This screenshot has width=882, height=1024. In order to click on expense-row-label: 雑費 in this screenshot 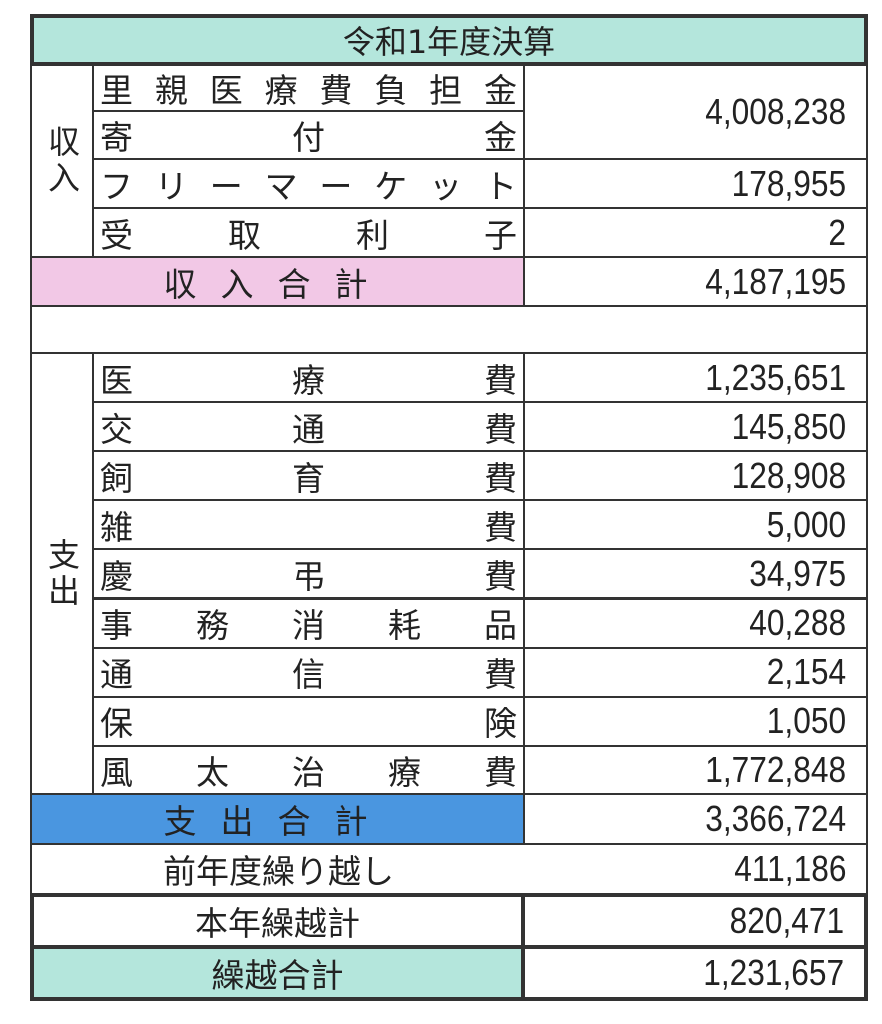, I will do `click(308, 525)`.